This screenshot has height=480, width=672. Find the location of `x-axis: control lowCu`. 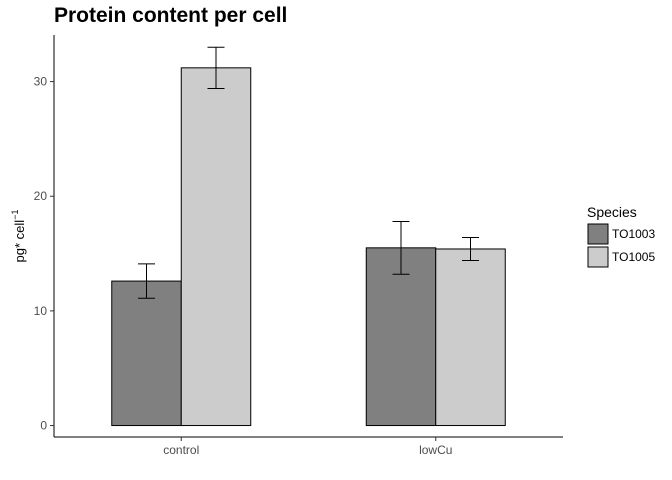

x-axis: control lowCu is located at coordinates (308, 446).